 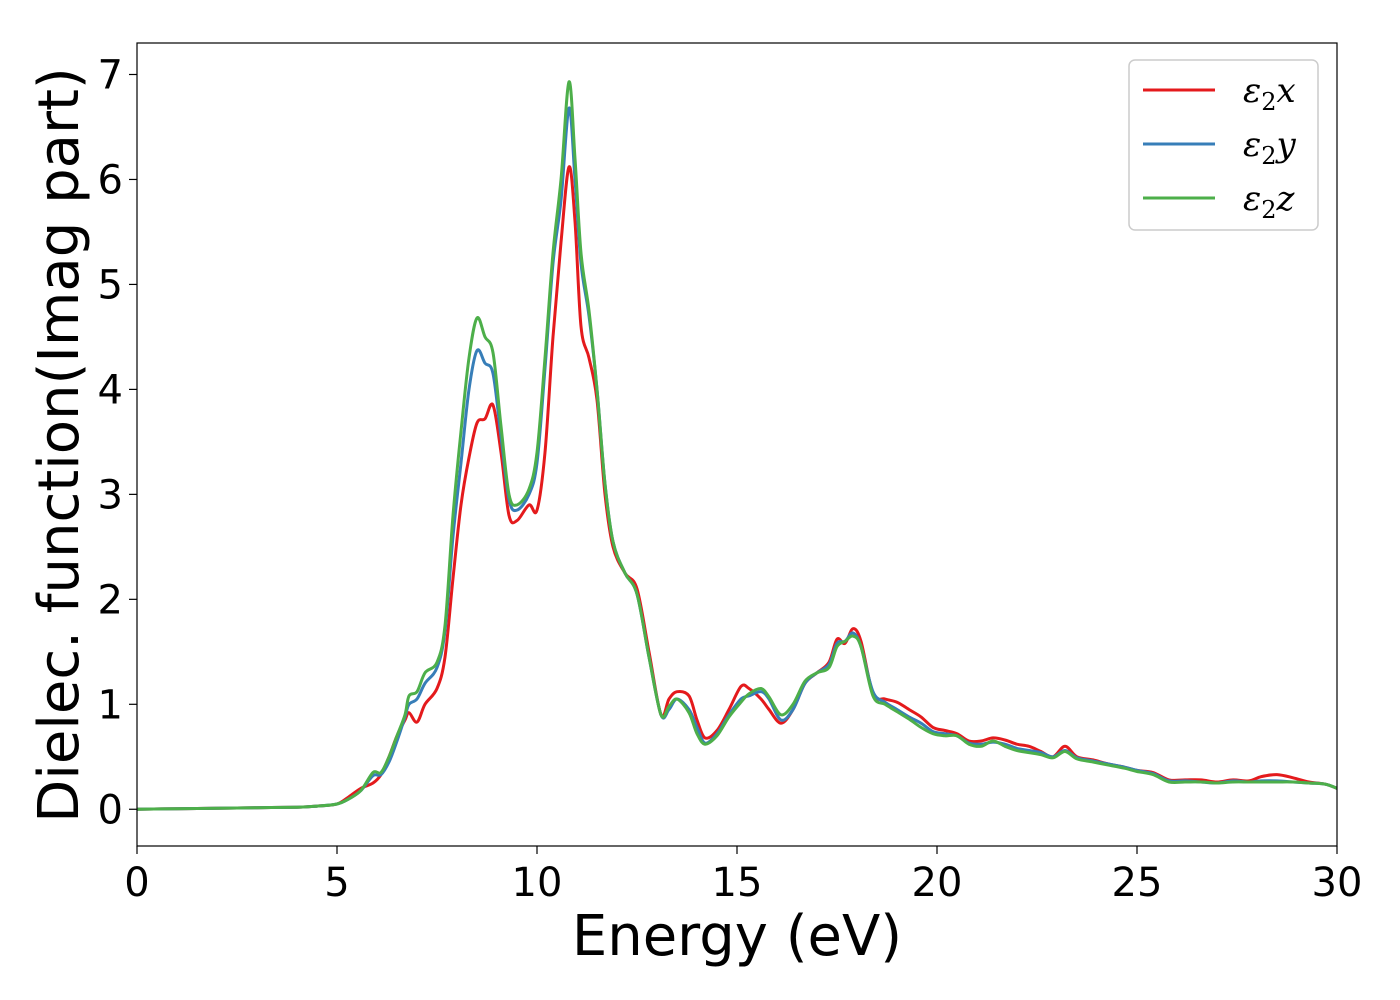 I want to click on x-tick-label: 25, so click(x=1137, y=883).